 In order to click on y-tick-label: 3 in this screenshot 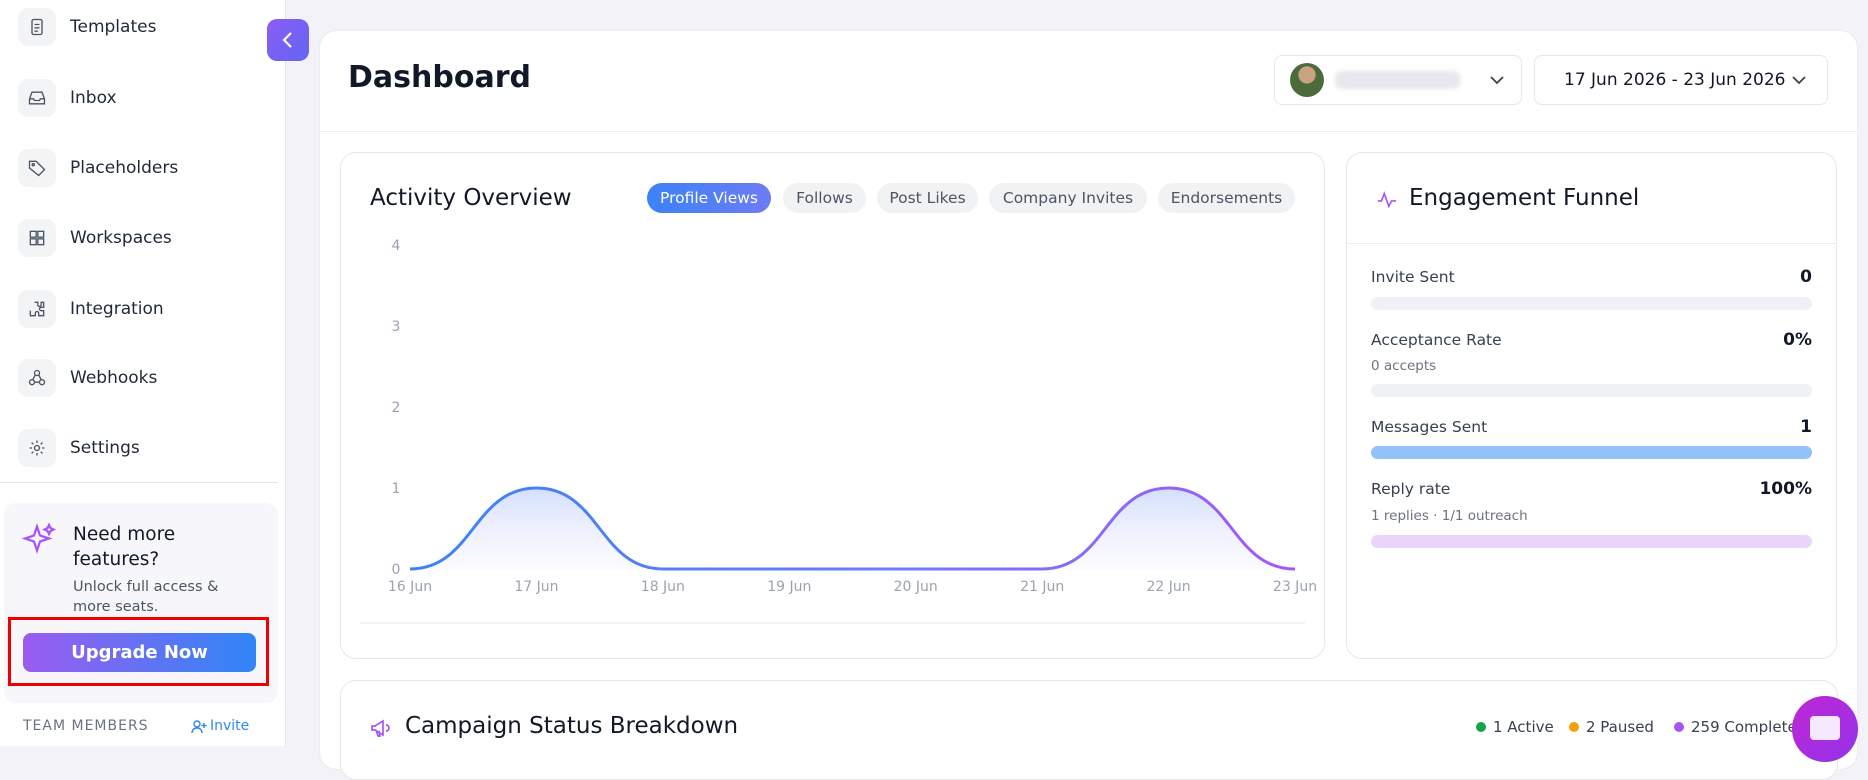, I will do `click(396, 327)`.